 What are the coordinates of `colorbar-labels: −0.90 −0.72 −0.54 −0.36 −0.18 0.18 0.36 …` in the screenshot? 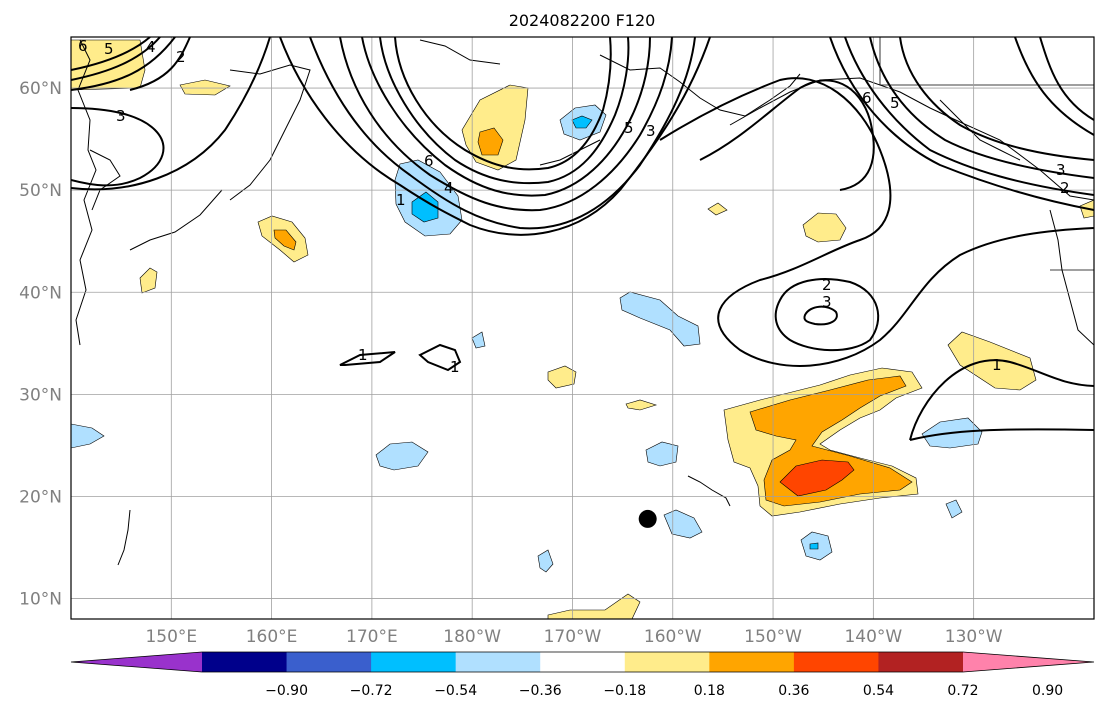 It's located at (664, 691).